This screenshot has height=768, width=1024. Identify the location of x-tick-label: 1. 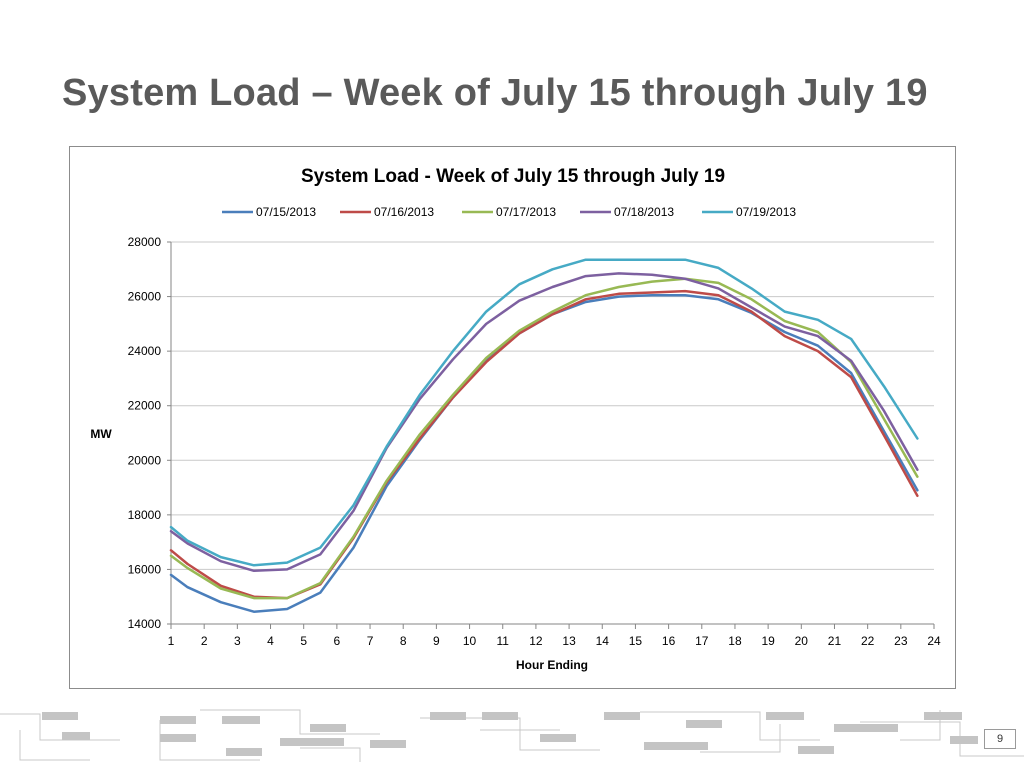
(171, 641).